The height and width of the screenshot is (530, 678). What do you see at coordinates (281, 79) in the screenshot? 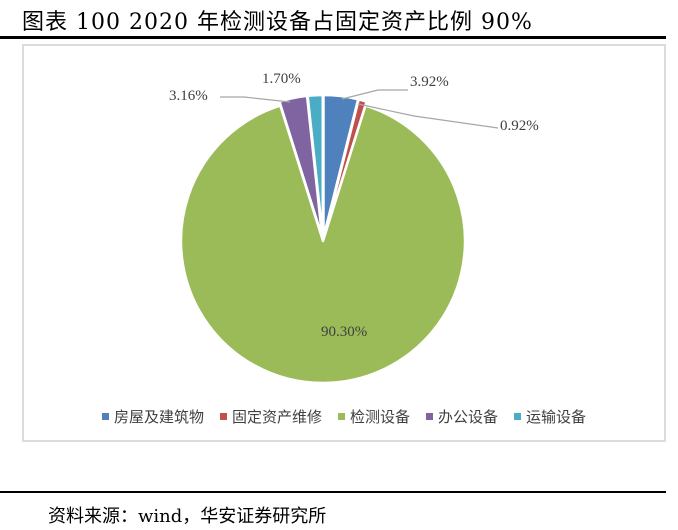
I see `label-transport: 1.70%` at bounding box center [281, 79].